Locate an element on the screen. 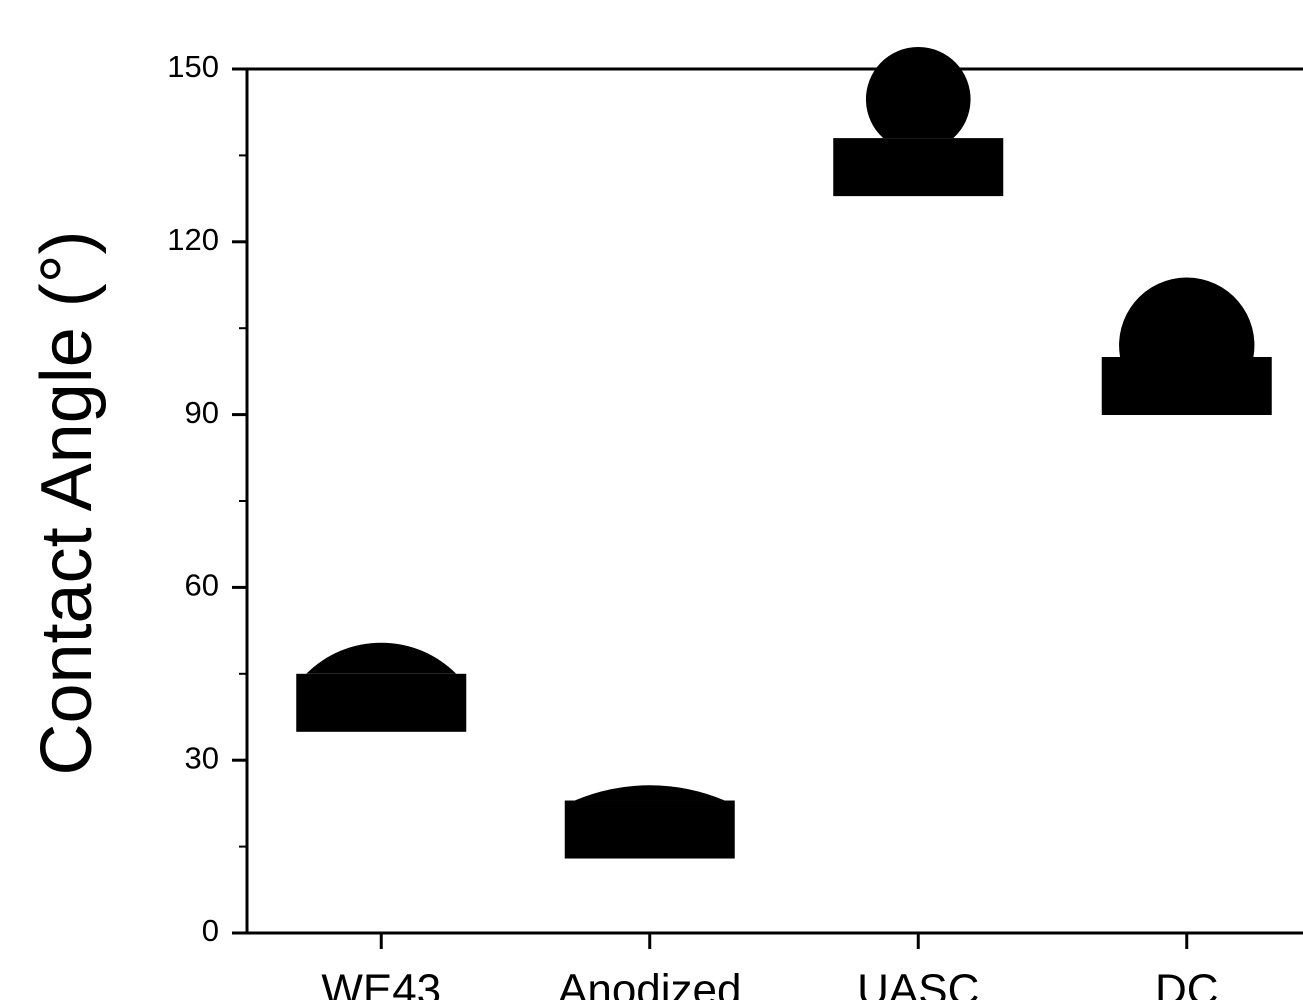 The height and width of the screenshot is (1000, 1303). y-tick-label: 120 is located at coordinates (193, 239).